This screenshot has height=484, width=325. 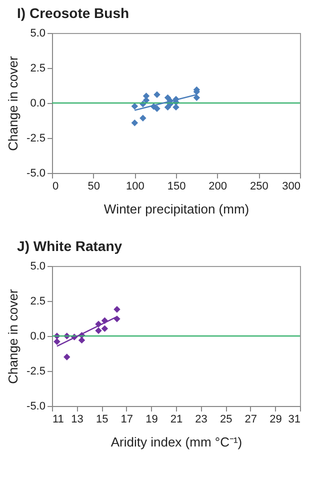 What do you see at coordinates (73, 13) in the screenshot?
I see `chart-title: I) Creosote Bush` at bounding box center [73, 13].